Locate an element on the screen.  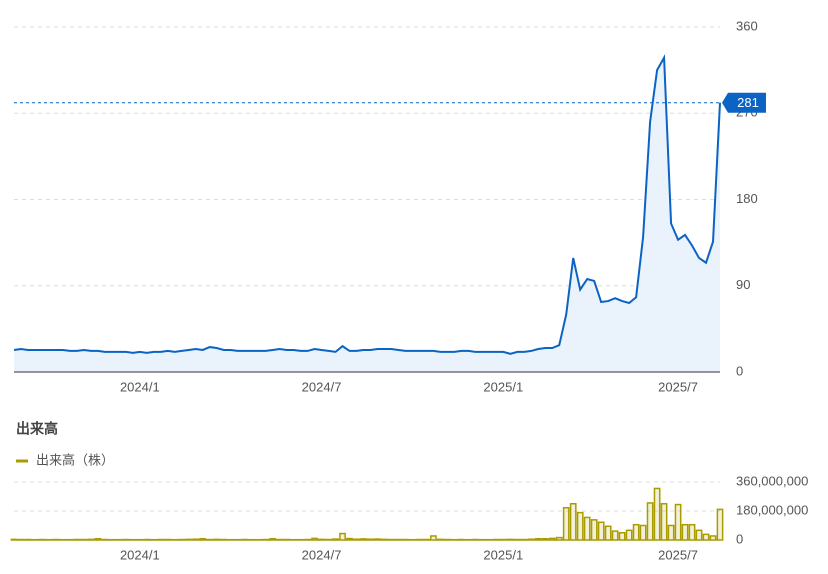
y-tick-label: 360,000,000 is located at coordinates (772, 480).